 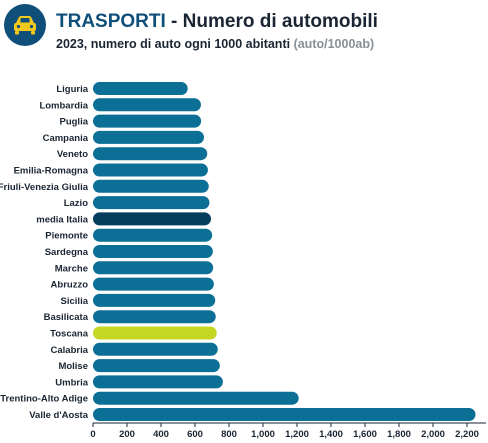 What do you see at coordinates (151, 203) in the screenshot?
I see `bar-lazio` at bounding box center [151, 203].